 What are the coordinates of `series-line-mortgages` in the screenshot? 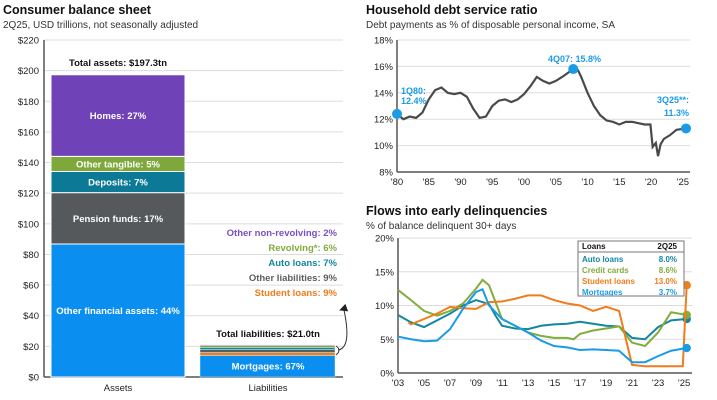 It's located at (542, 325).